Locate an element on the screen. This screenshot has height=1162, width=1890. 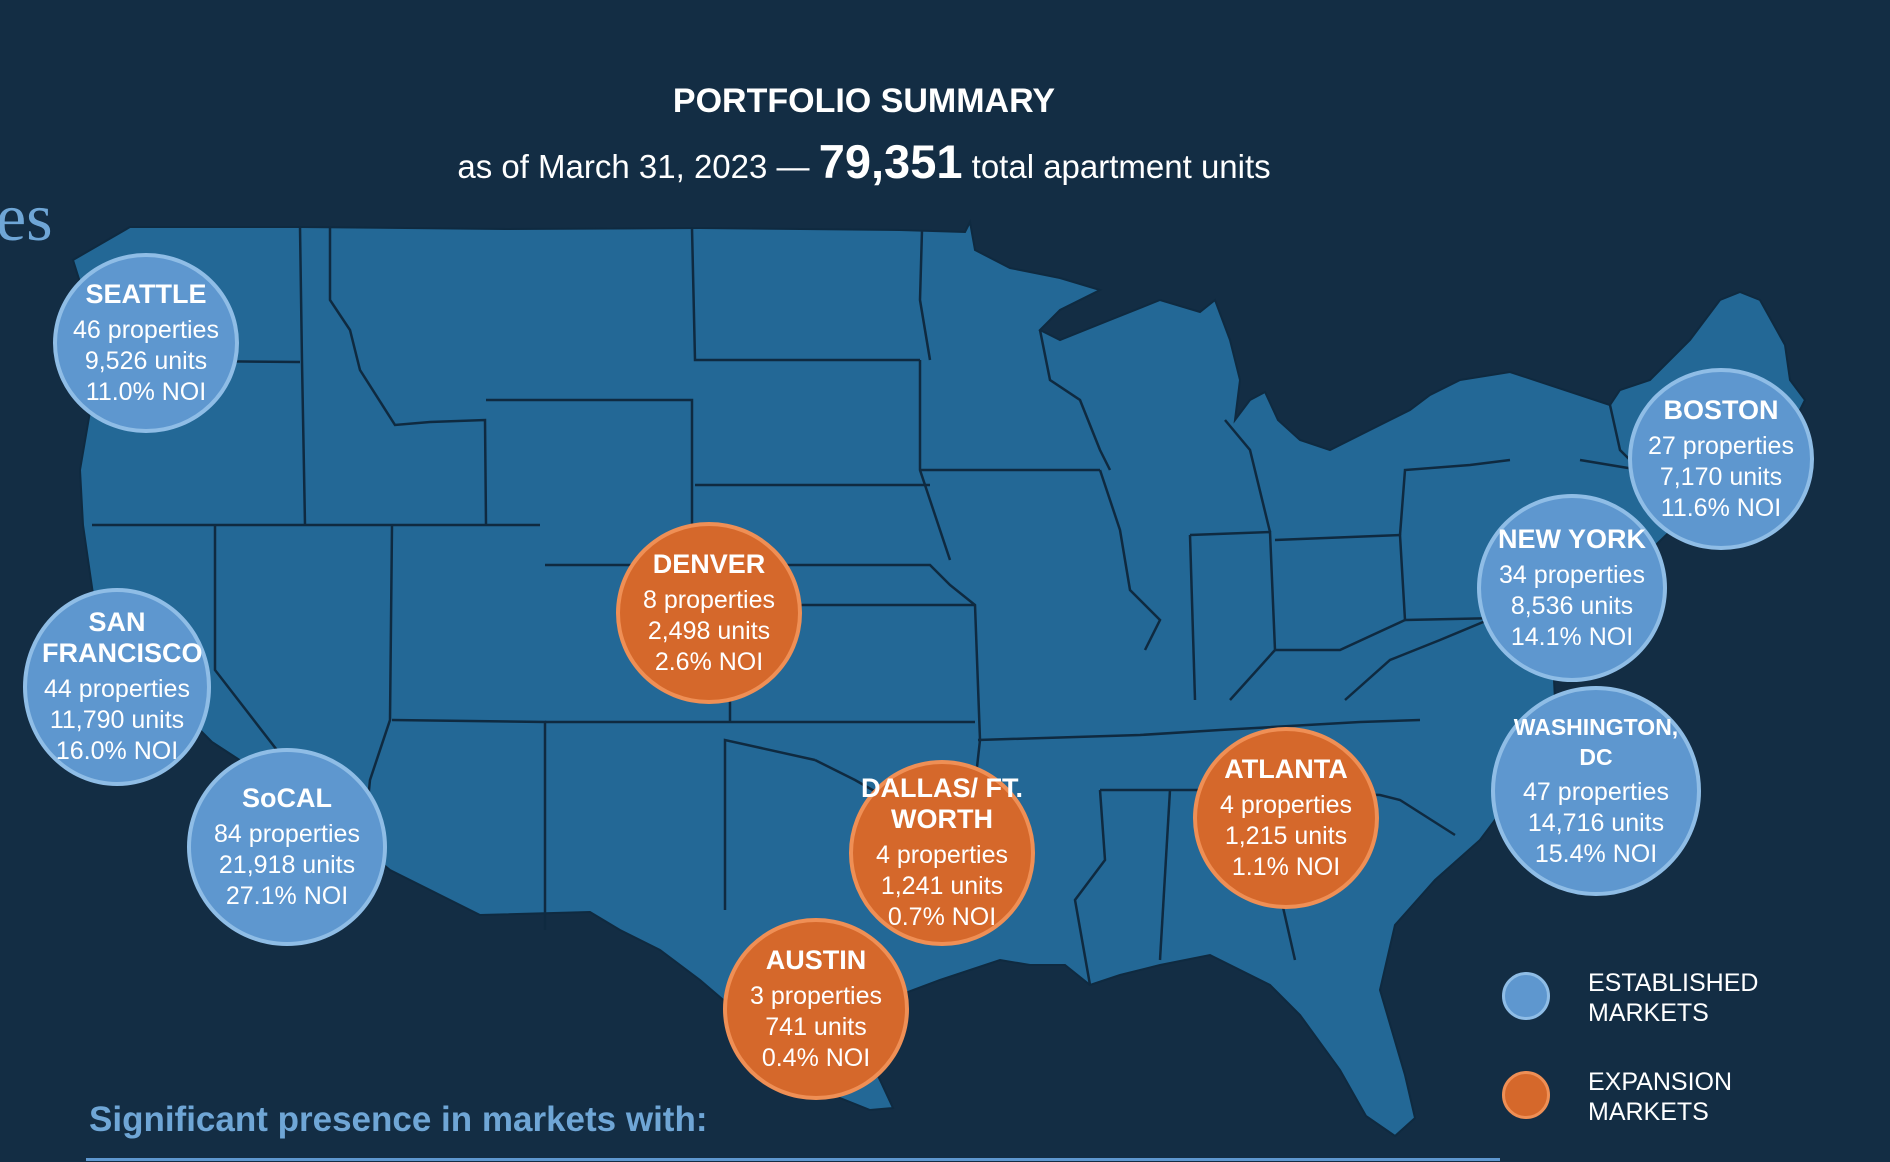
market-bubble-austin: AUSTIN 3 properties 741 units 0.4% NOI is located at coordinates (816, 1009).